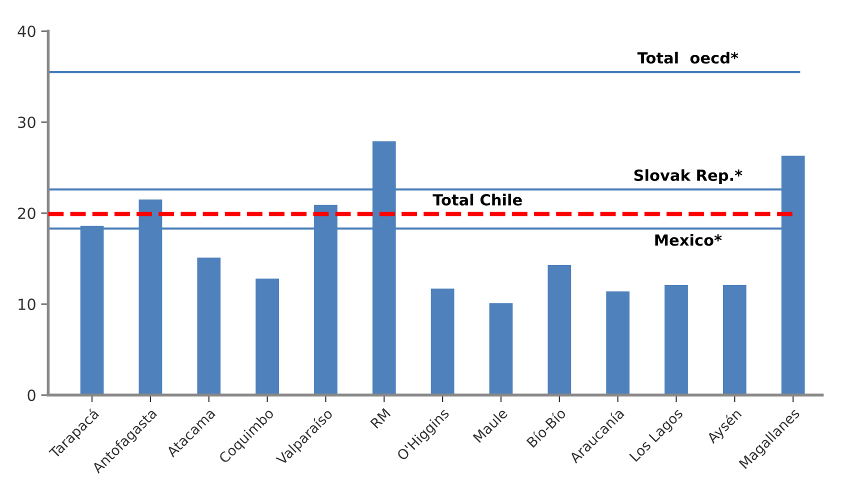 This screenshot has height=502, width=846. Describe the element at coordinates (380, 418) in the screenshot. I see `x-tick-label: RM` at that location.